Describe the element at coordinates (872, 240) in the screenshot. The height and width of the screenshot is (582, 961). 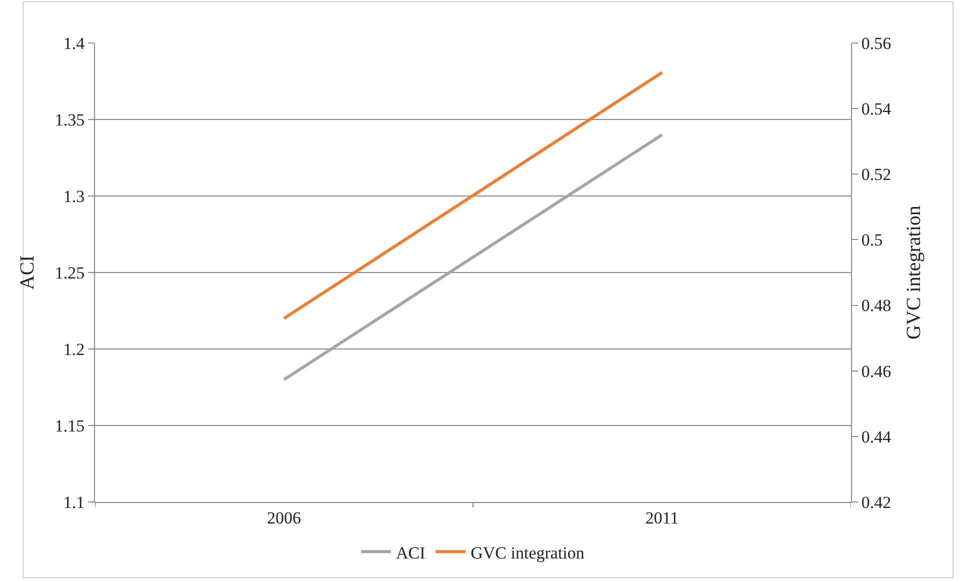
I see `y2-tick-label: 0.5` at that location.